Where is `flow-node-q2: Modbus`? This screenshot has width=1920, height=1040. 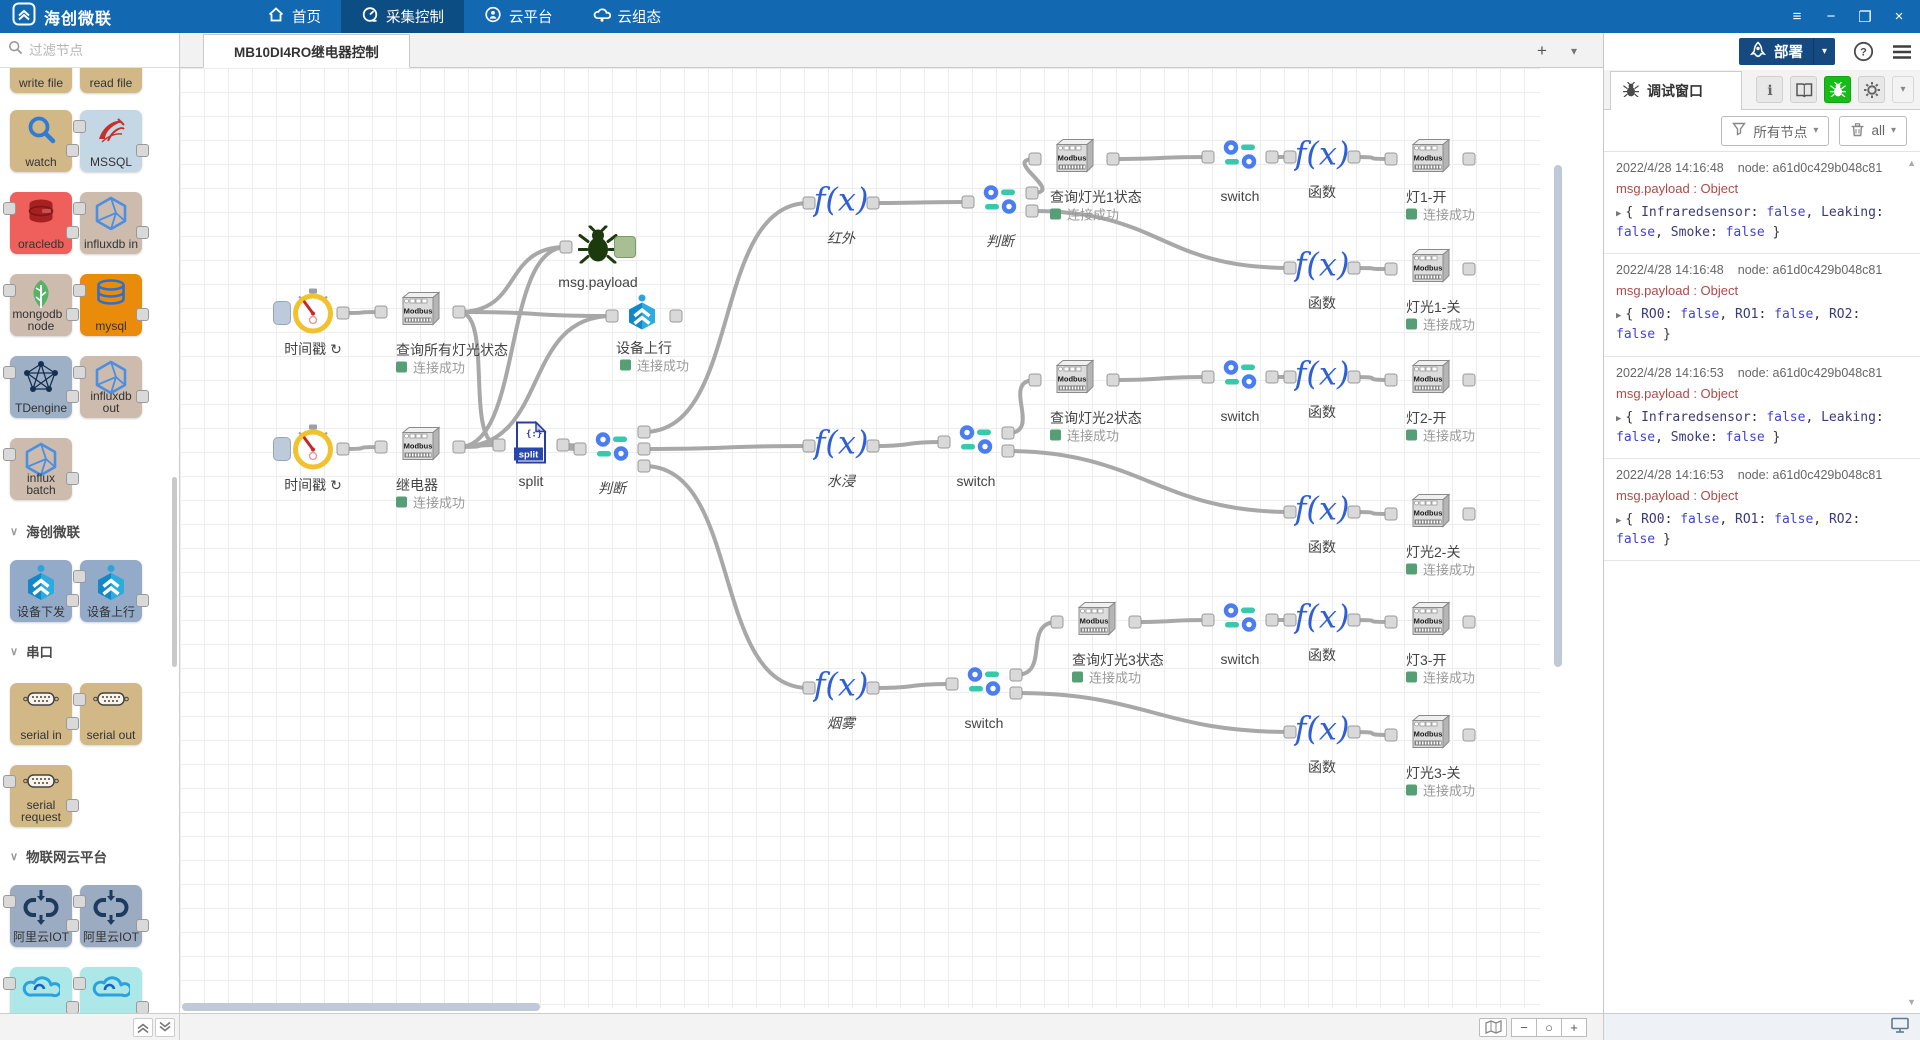
flow-node-q2: Modbus is located at coordinates (1074, 380).